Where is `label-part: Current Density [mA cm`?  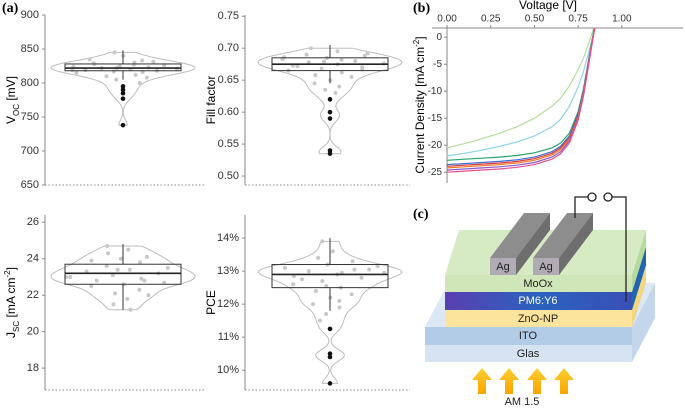 label-part: Current Density [mA cm is located at coordinates (420, 110).